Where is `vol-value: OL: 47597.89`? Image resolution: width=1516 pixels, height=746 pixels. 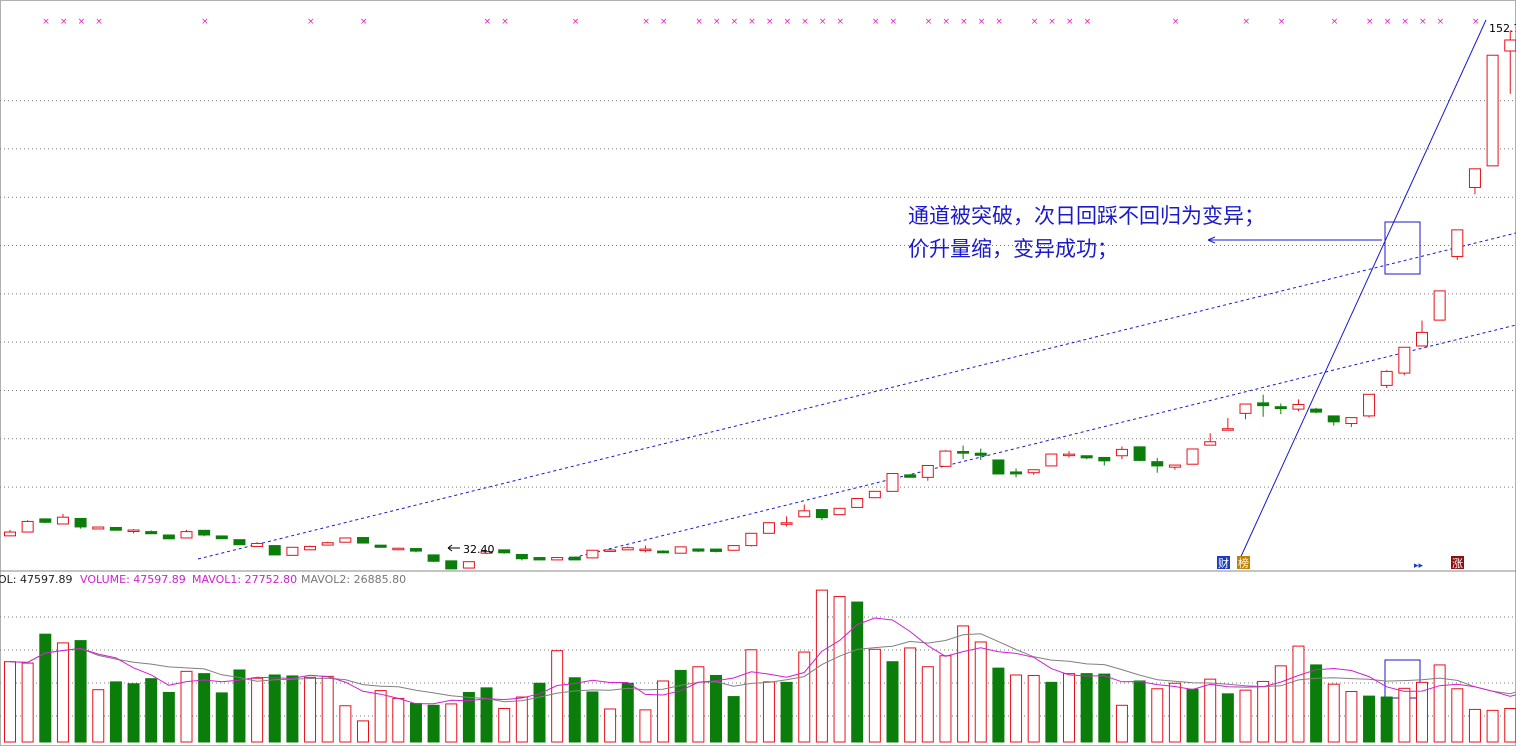 vol-value: OL: 47597.89 is located at coordinates (36, 579).